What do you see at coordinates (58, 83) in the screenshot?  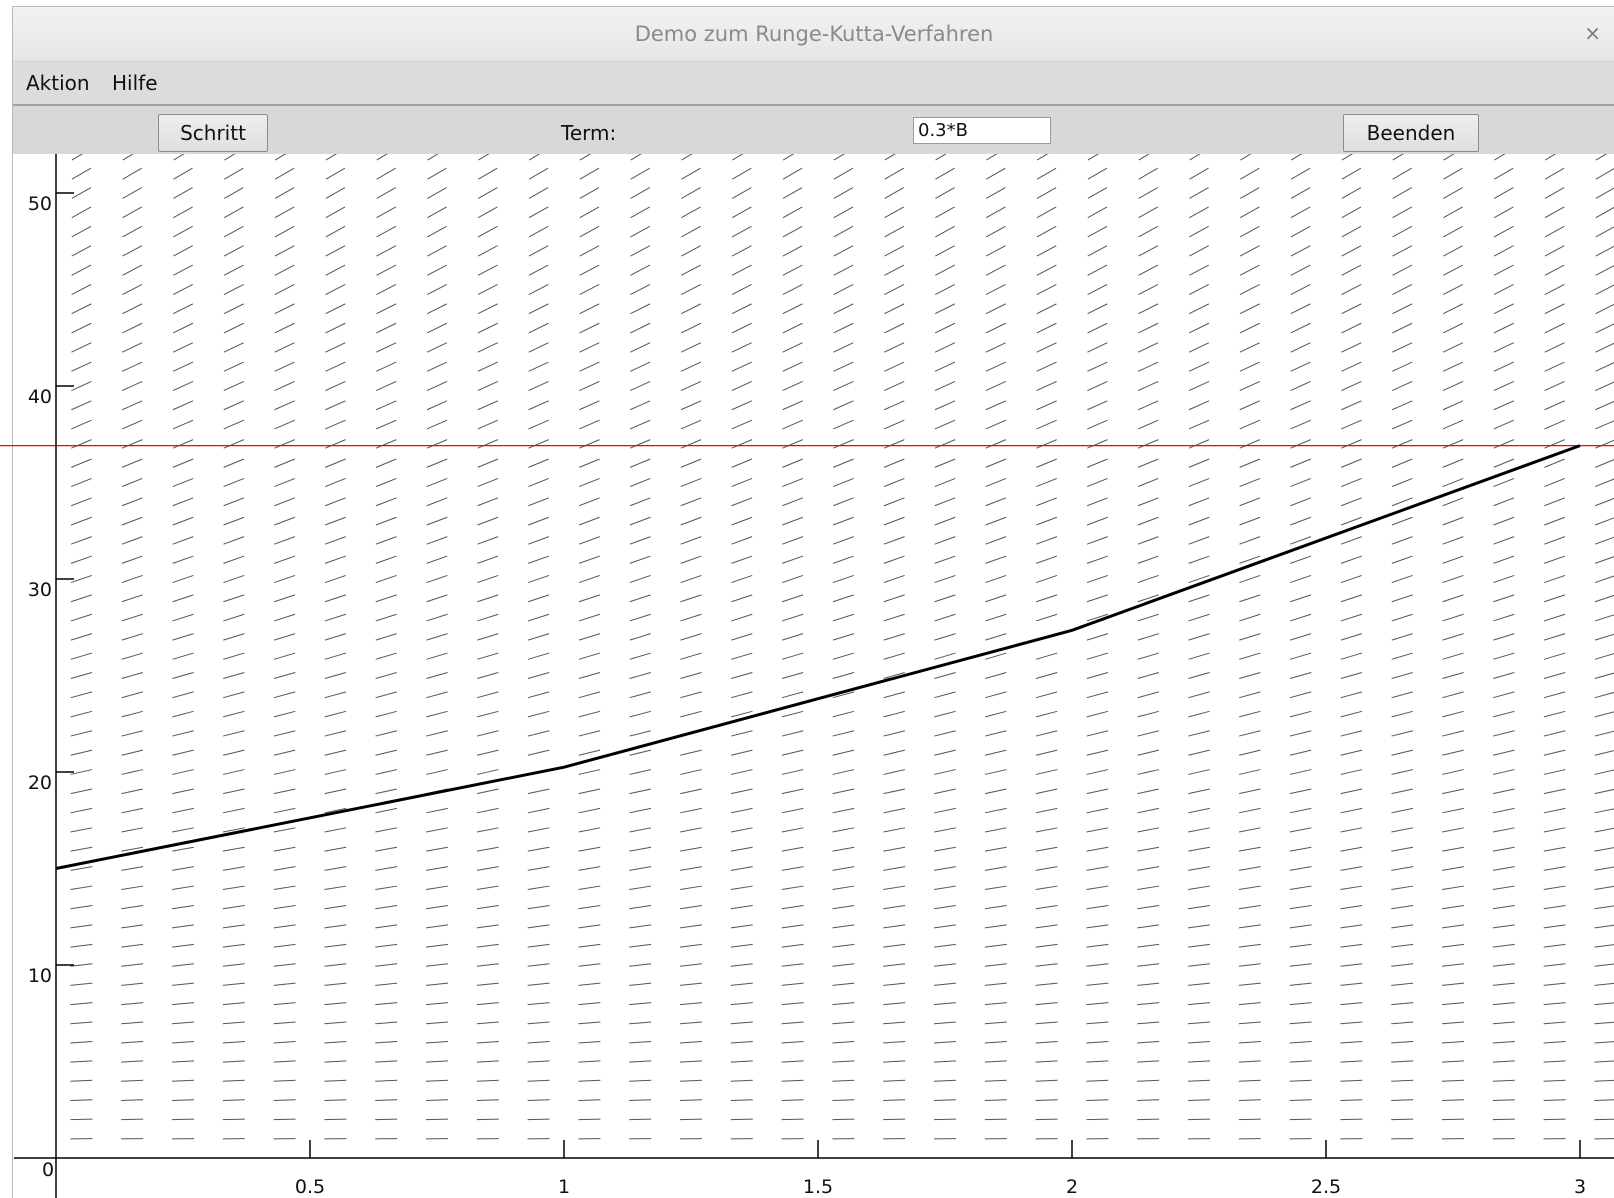 I see `menu-aktion: Aktion` at bounding box center [58, 83].